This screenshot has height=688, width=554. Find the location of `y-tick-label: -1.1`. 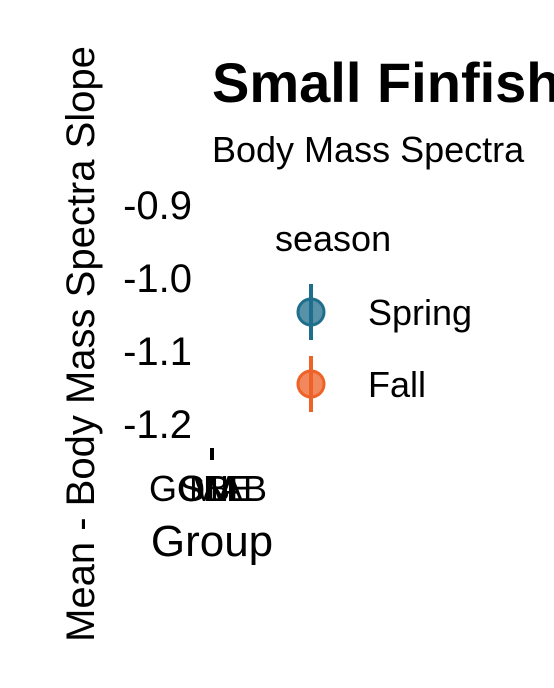

y-tick-label: -1.1 is located at coordinates (157, 352).